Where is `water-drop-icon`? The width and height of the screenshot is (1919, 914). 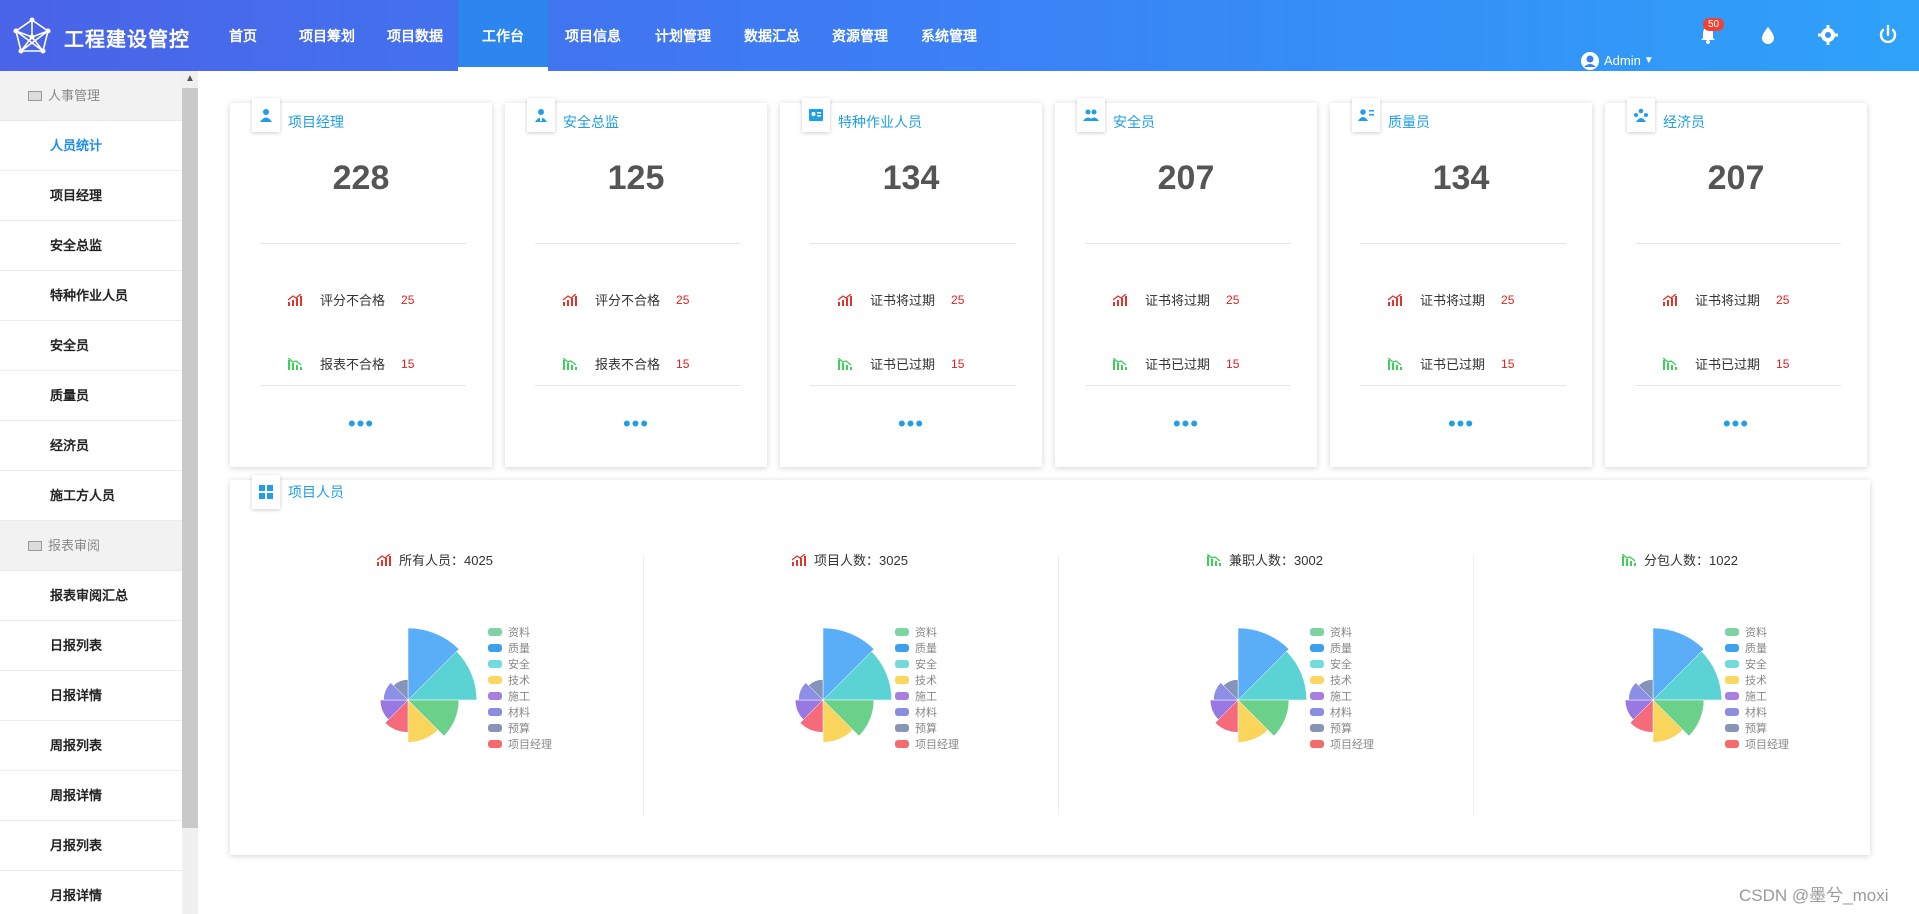
water-drop-icon is located at coordinates (1768, 35).